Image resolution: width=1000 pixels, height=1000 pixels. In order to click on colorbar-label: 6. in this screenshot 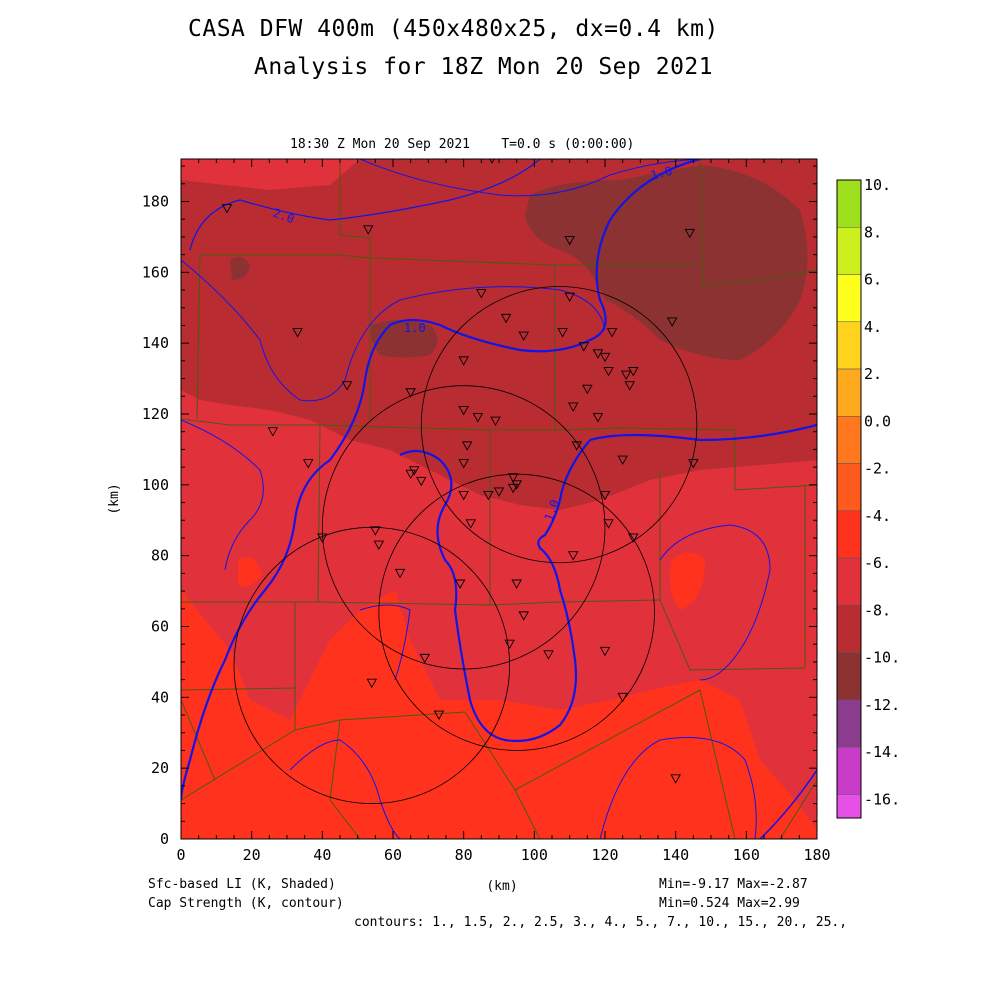, I will do `click(873, 280)`.